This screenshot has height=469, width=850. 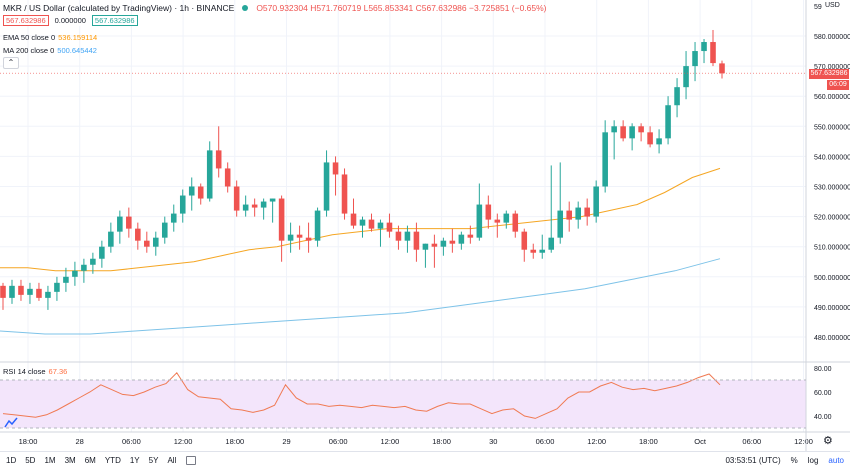 What do you see at coordinates (30, 460) in the screenshot?
I see `range-5d-button: 5D` at bounding box center [30, 460].